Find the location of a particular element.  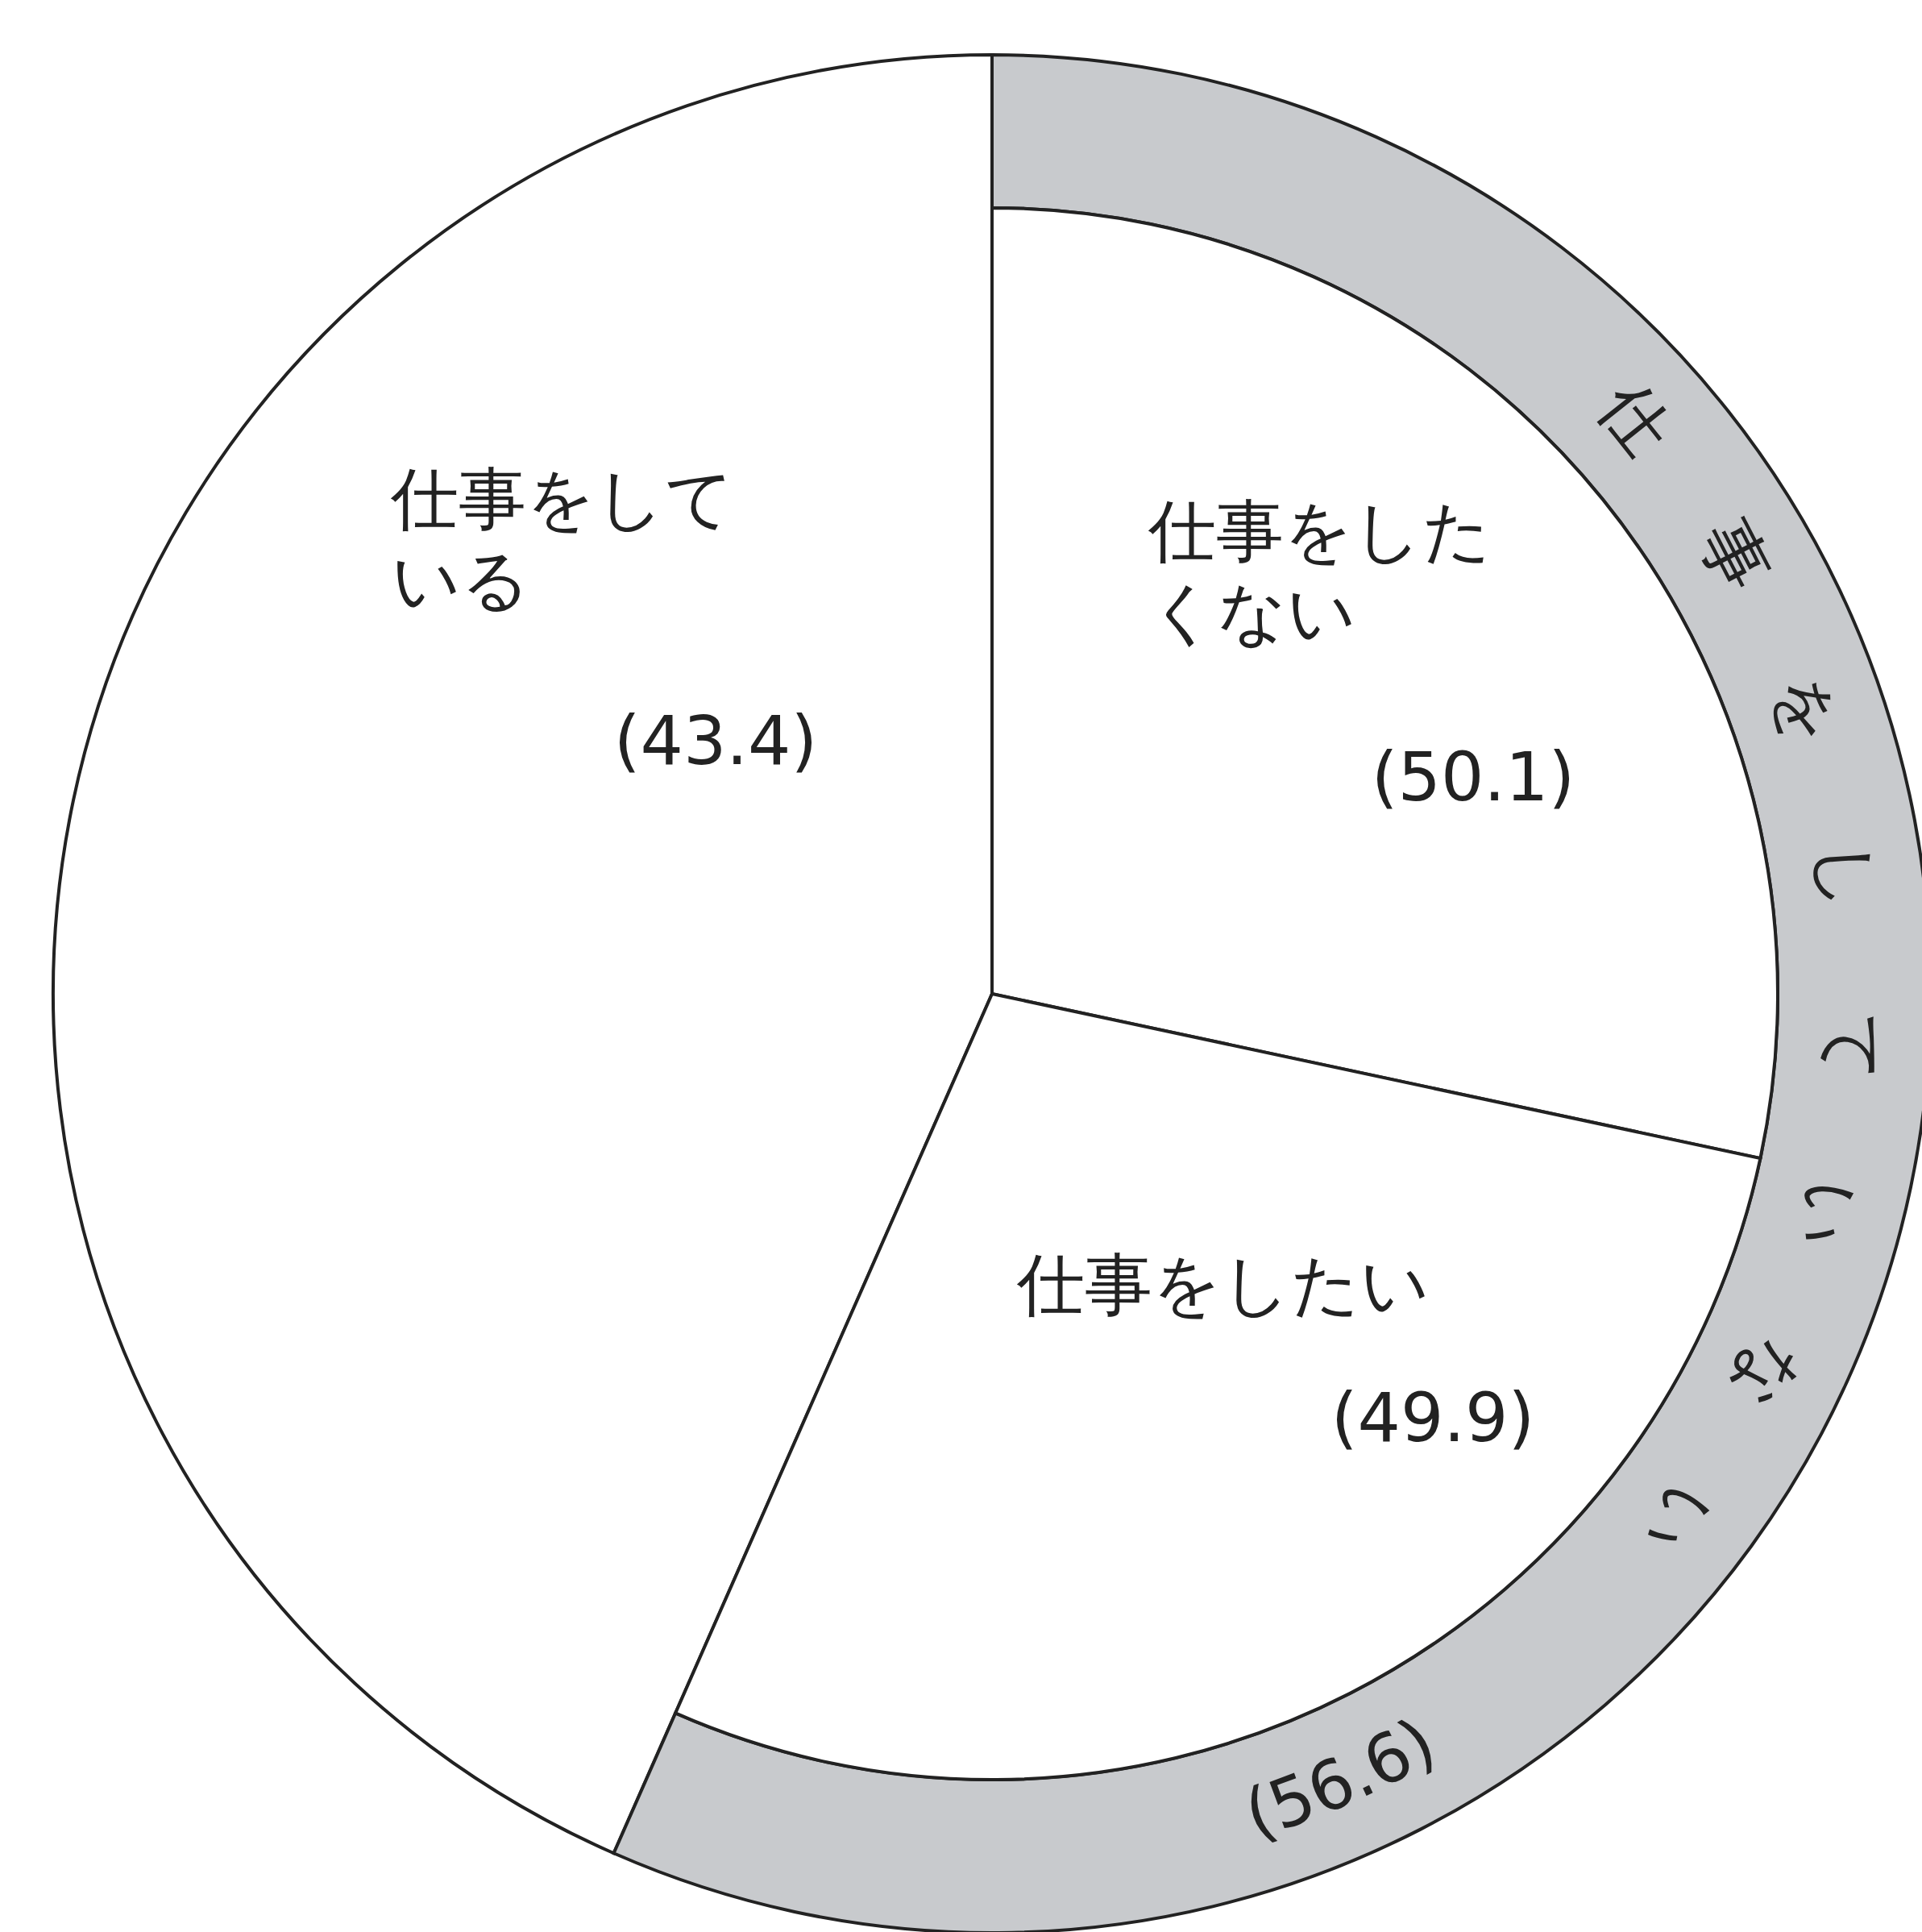

data-label: (49.9) is located at coordinates (1432, 1417).